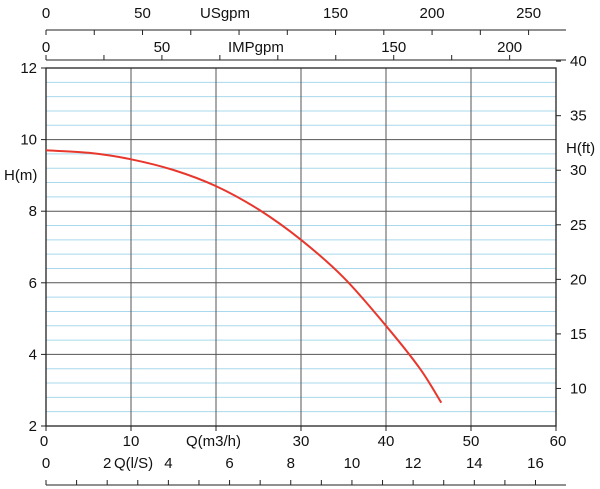 Image resolution: width=600 pixels, height=489 pixels. Describe the element at coordinates (256, 47) in the screenshot. I see `top-impgpm-axis-title: IMPgpm` at that location.